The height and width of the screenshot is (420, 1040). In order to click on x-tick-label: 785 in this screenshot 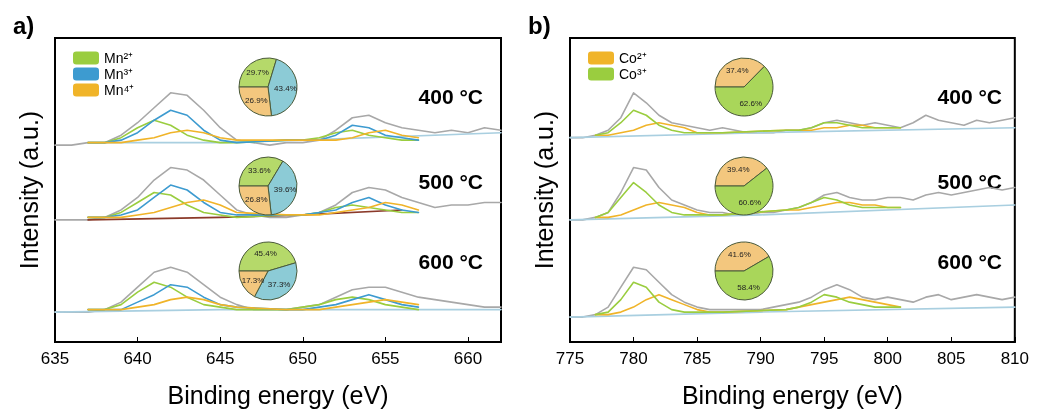, I will do `click(697, 358)`.